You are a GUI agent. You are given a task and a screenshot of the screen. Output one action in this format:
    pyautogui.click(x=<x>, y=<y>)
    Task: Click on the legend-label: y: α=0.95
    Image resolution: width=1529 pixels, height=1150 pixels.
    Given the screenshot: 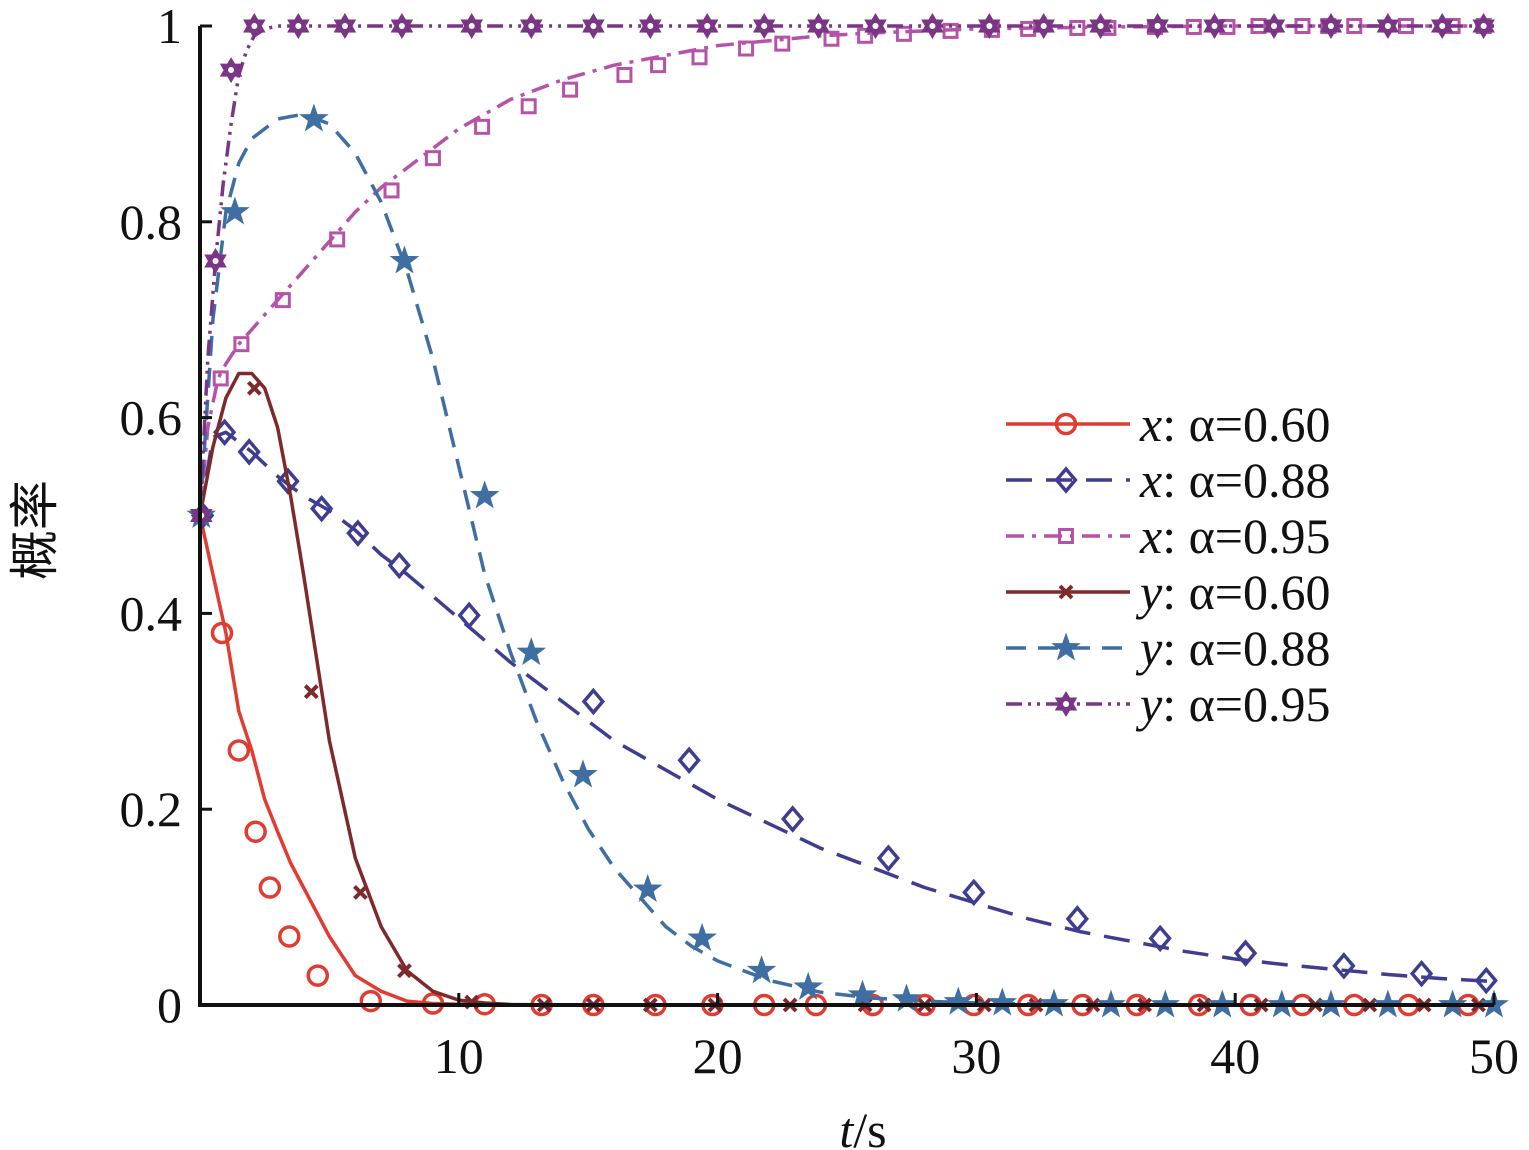 What is the action you would take?
    pyautogui.click(x=1233, y=704)
    